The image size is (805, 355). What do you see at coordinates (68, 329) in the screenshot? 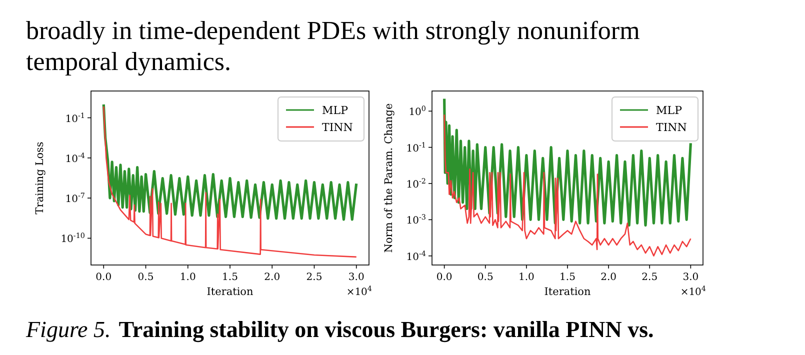
I see `caption: Figure 5.` at bounding box center [68, 329].